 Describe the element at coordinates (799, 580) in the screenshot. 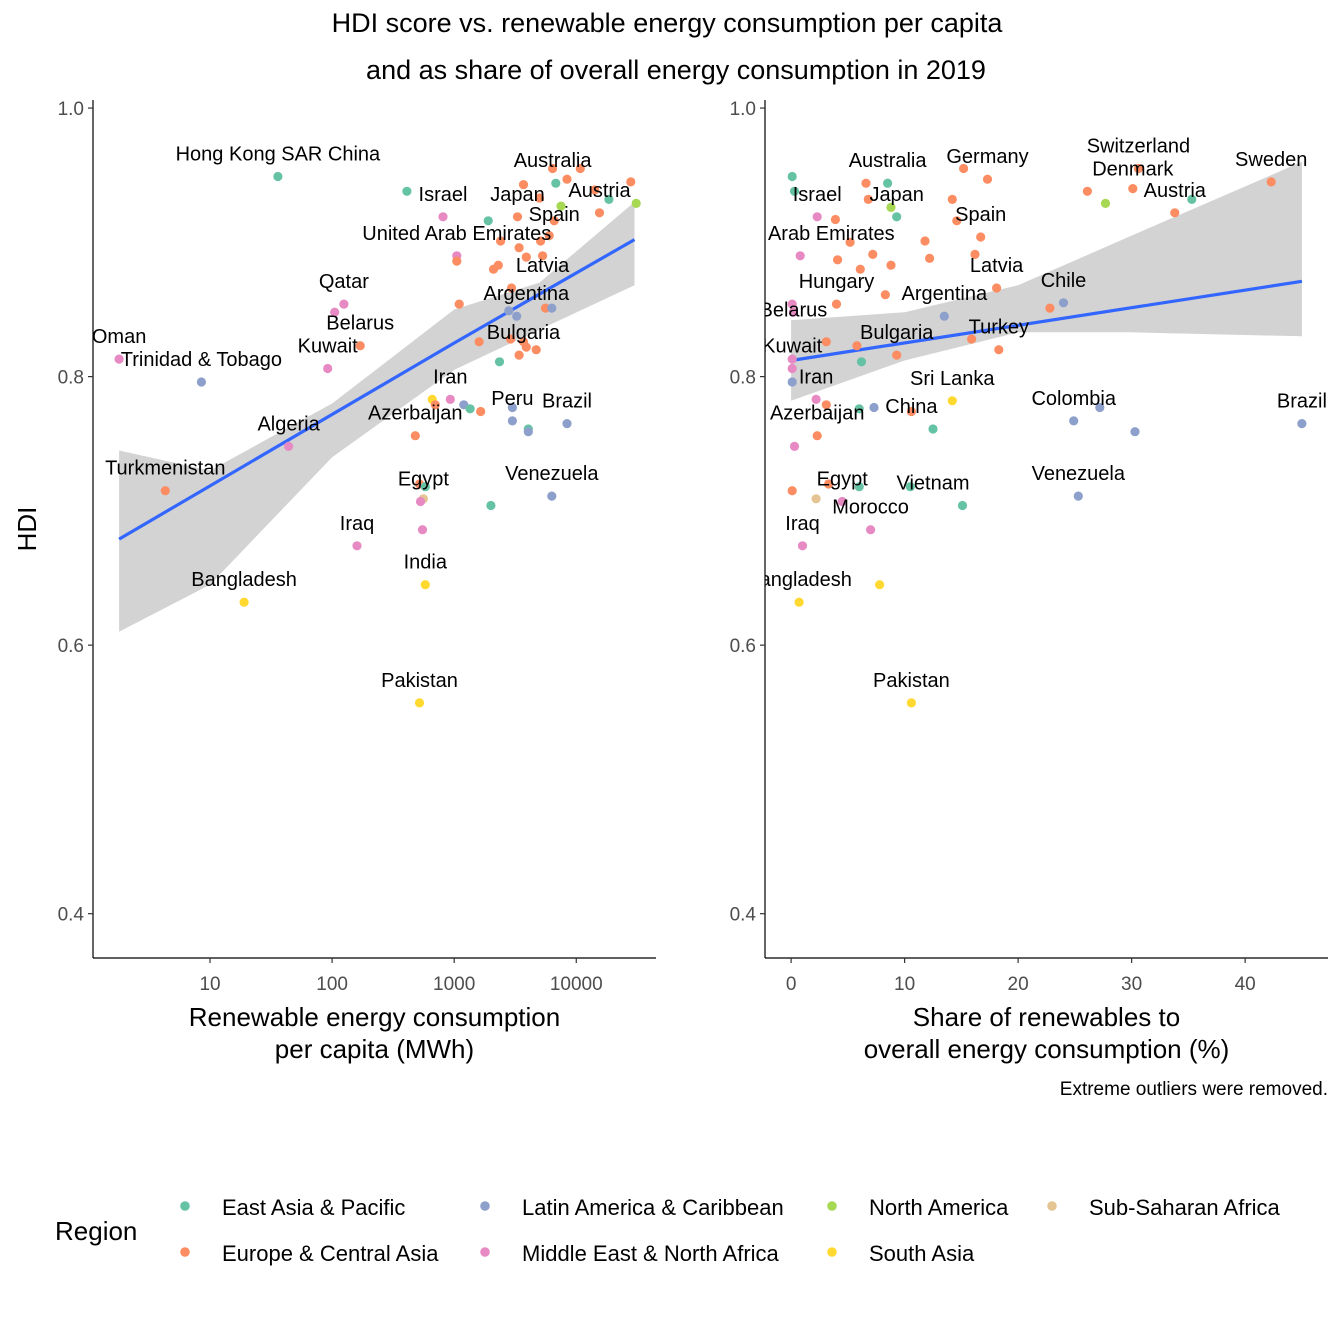

I see `chart-2-point-label: Bangladesh` at that location.